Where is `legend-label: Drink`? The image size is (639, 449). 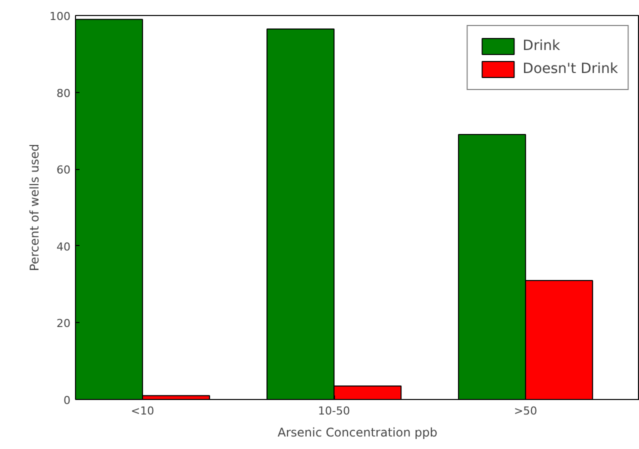 legend-label: Drink is located at coordinates (541, 46).